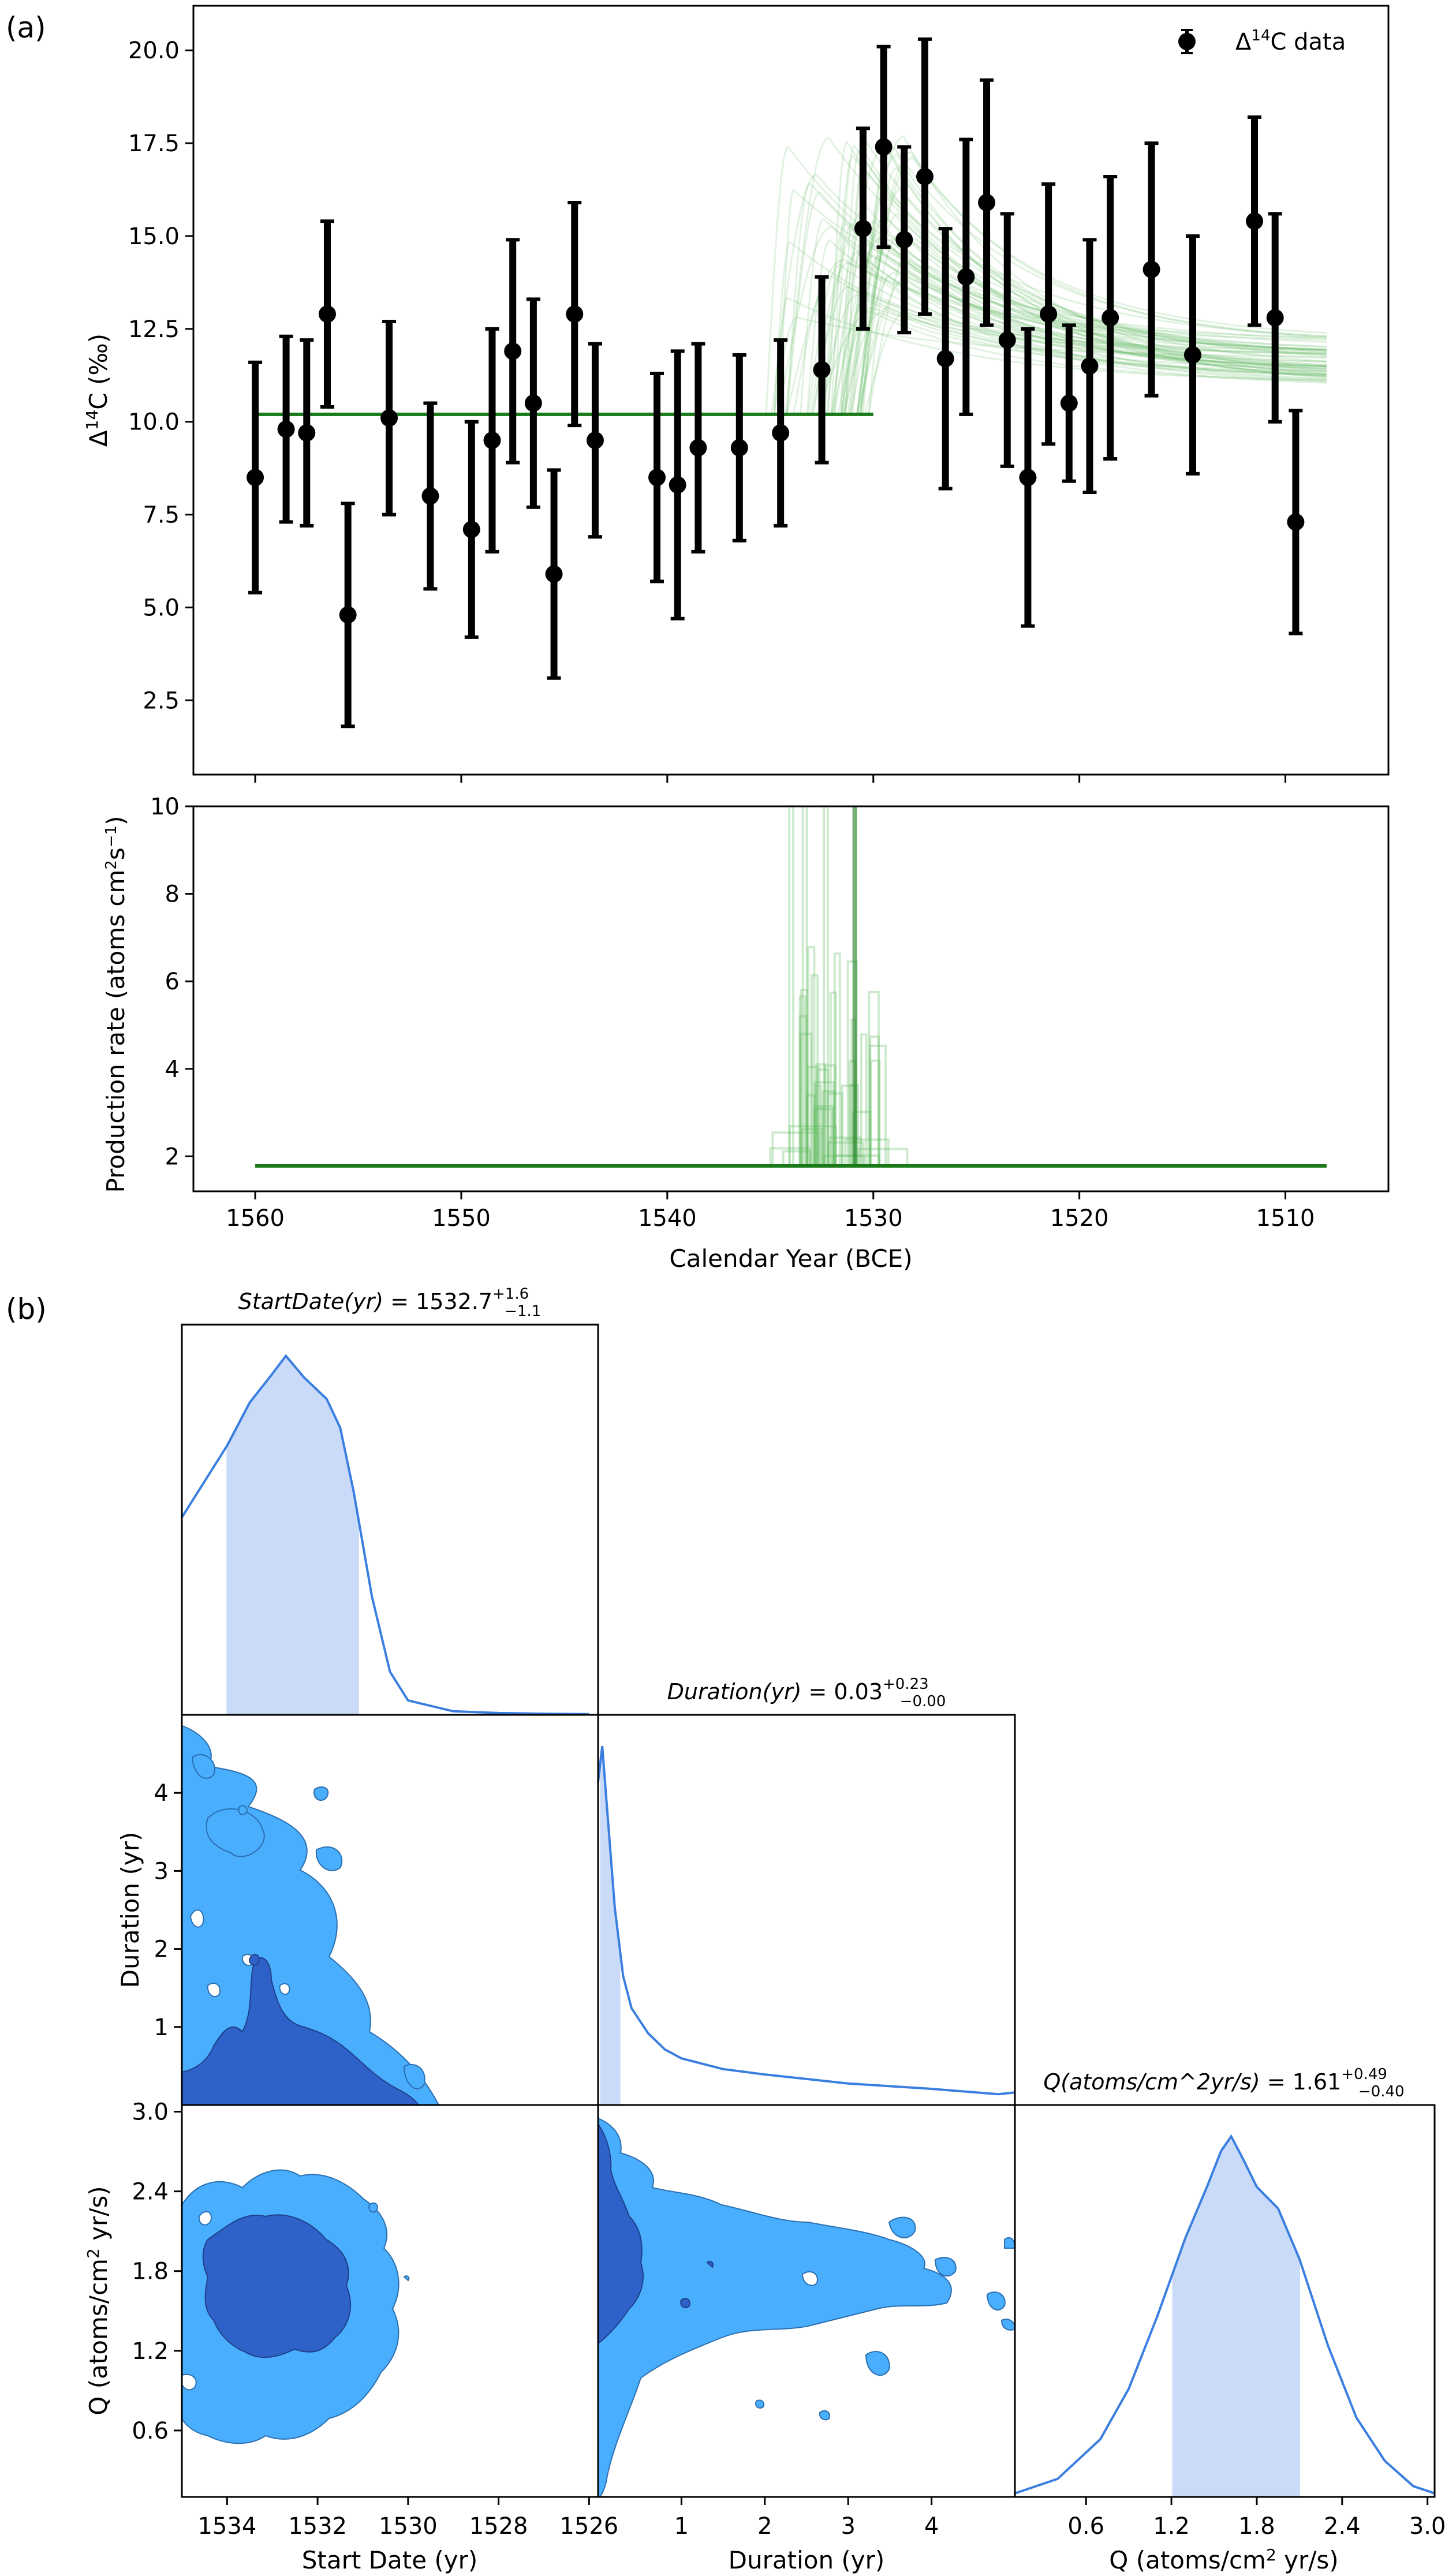 The height and width of the screenshot is (2576, 1445). What do you see at coordinates (764, 2526) in the screenshot?
I see `x-tick-label: 2` at bounding box center [764, 2526].